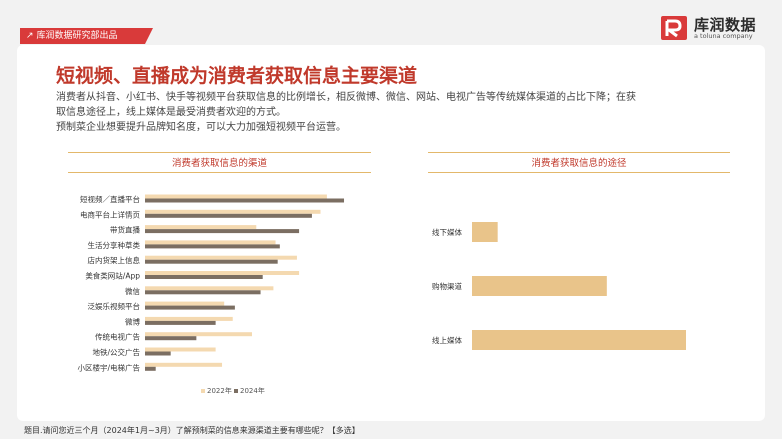 The width and height of the screenshot is (782, 439). Describe the element at coordinates (203, 391) in the screenshot. I see `legend-swatch-2022` at that location.